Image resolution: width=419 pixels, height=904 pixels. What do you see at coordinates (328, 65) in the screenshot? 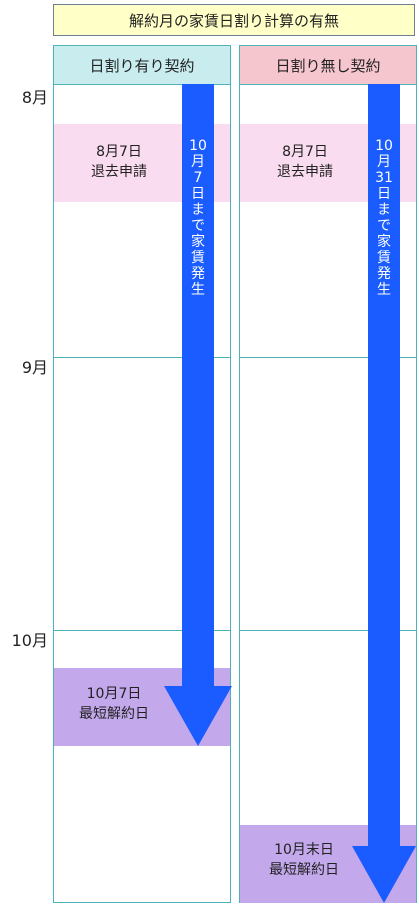
I see `column-header-non-prorated: 日割り無し契約` at bounding box center [328, 65].